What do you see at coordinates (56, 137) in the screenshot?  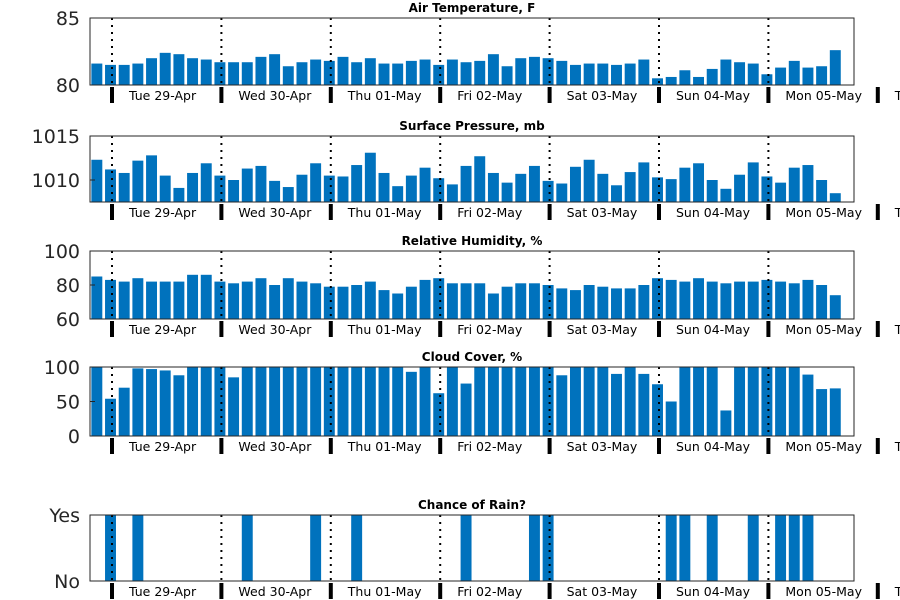 I see `surface-pressure-ytick-label: 1015` at bounding box center [56, 137].